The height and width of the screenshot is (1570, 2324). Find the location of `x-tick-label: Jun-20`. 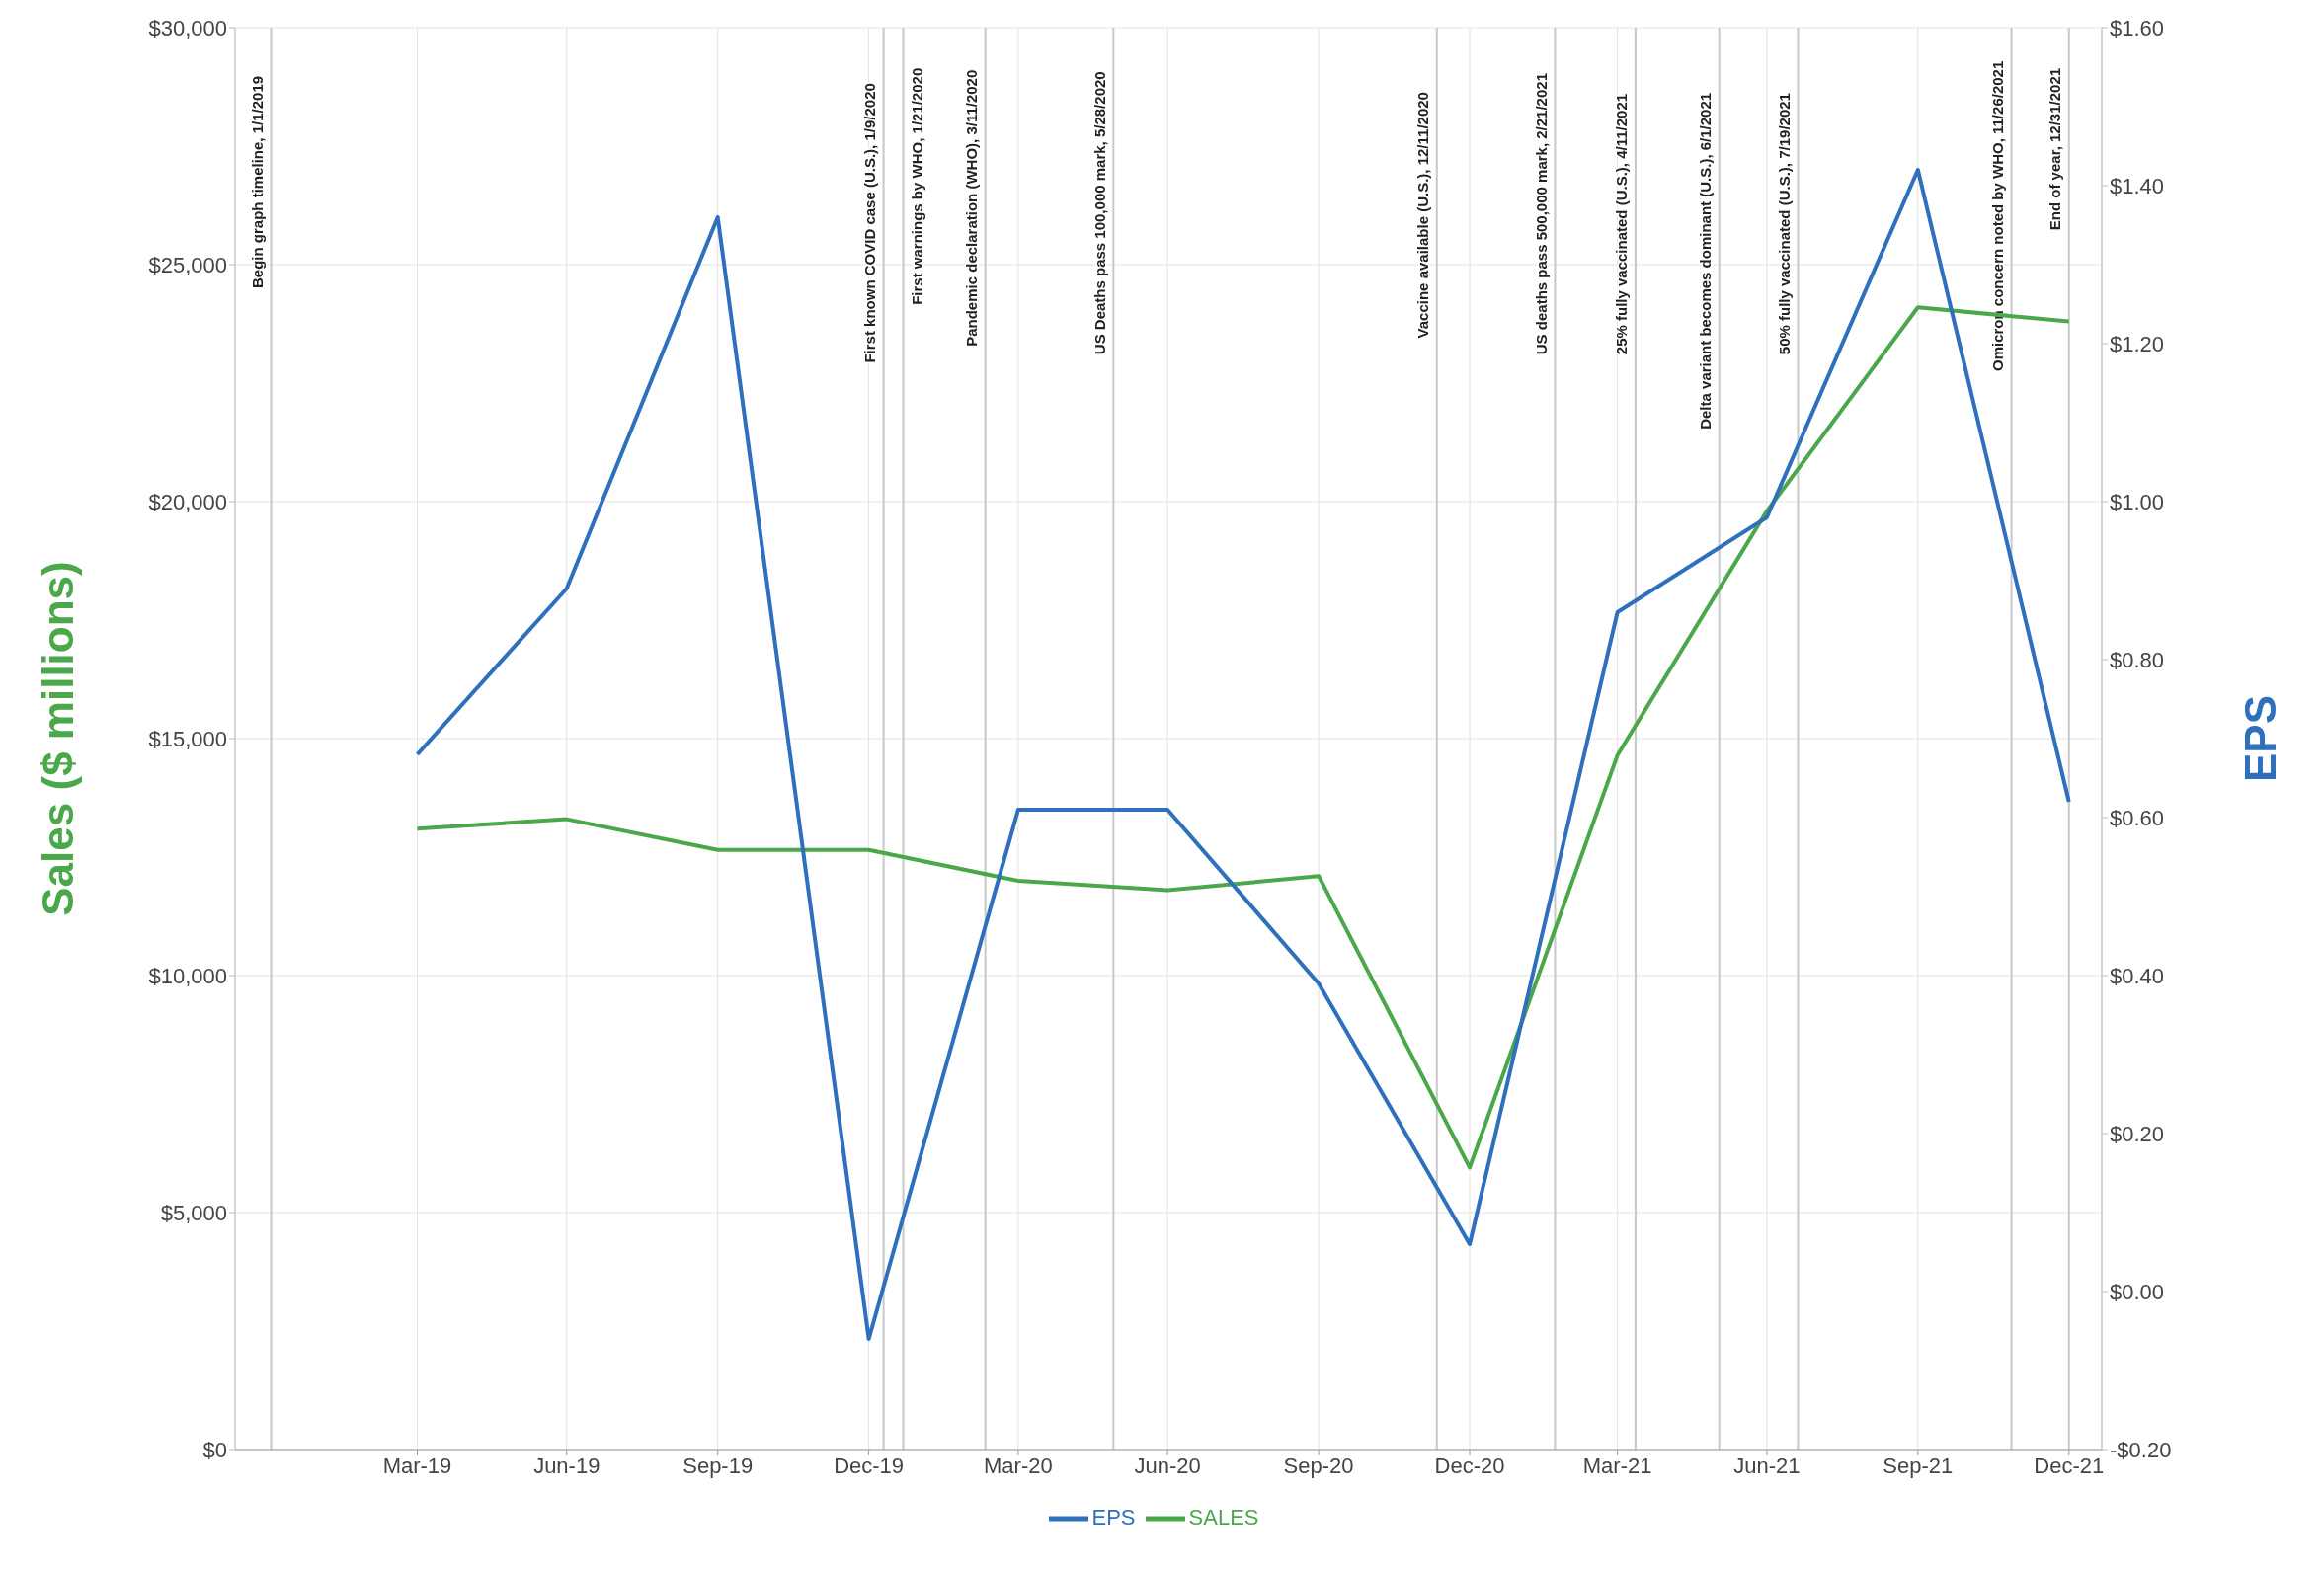

x-tick-label: Jun-20 is located at coordinates (1167, 1465).